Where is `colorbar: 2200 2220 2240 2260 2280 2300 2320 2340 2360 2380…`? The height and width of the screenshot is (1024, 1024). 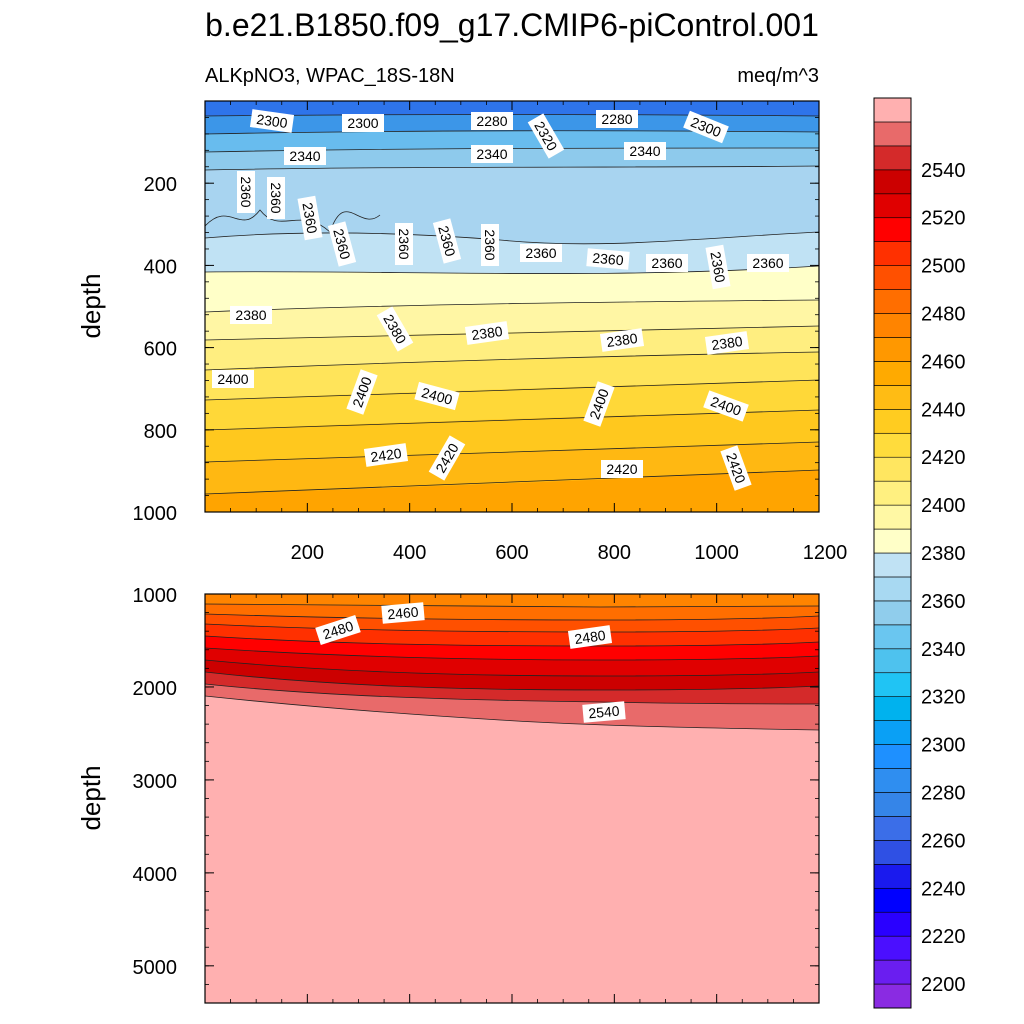 colorbar: 2200 2220 2240 2260 2280 2300 2320 2340 2360 2380… is located at coordinates (919, 553).